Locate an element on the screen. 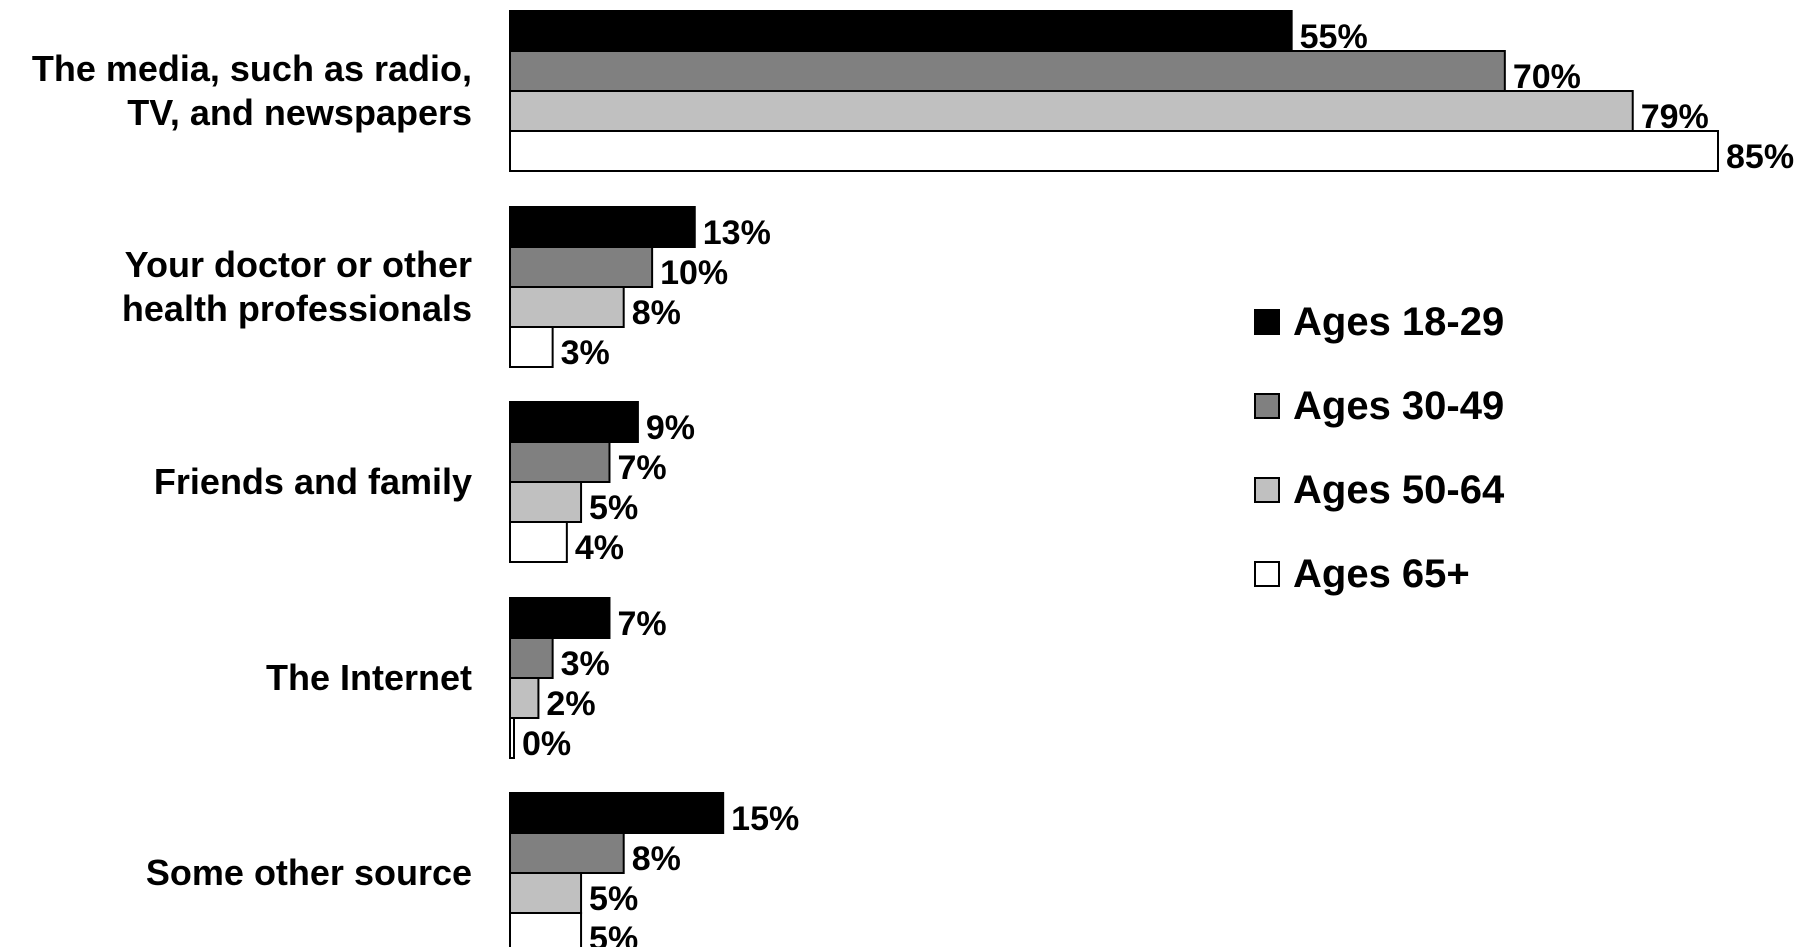  legend-label-4: Ages 65+ is located at coordinates (1381, 574).